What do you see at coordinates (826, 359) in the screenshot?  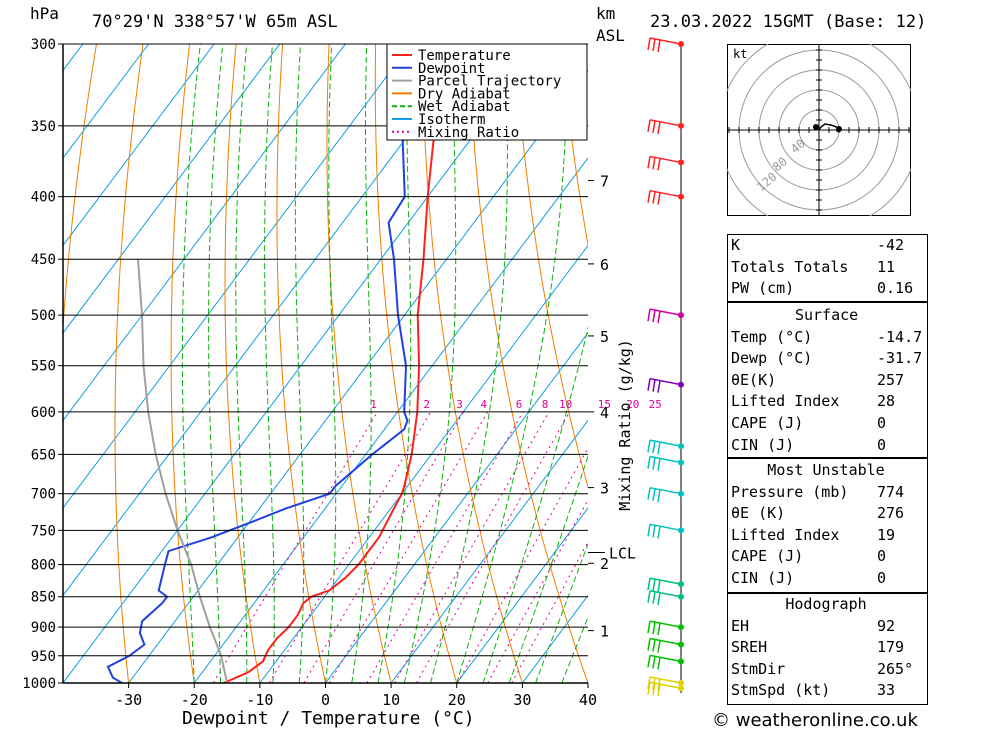 I see `index-row: Dewp (°C) -31.7` at bounding box center [826, 359].